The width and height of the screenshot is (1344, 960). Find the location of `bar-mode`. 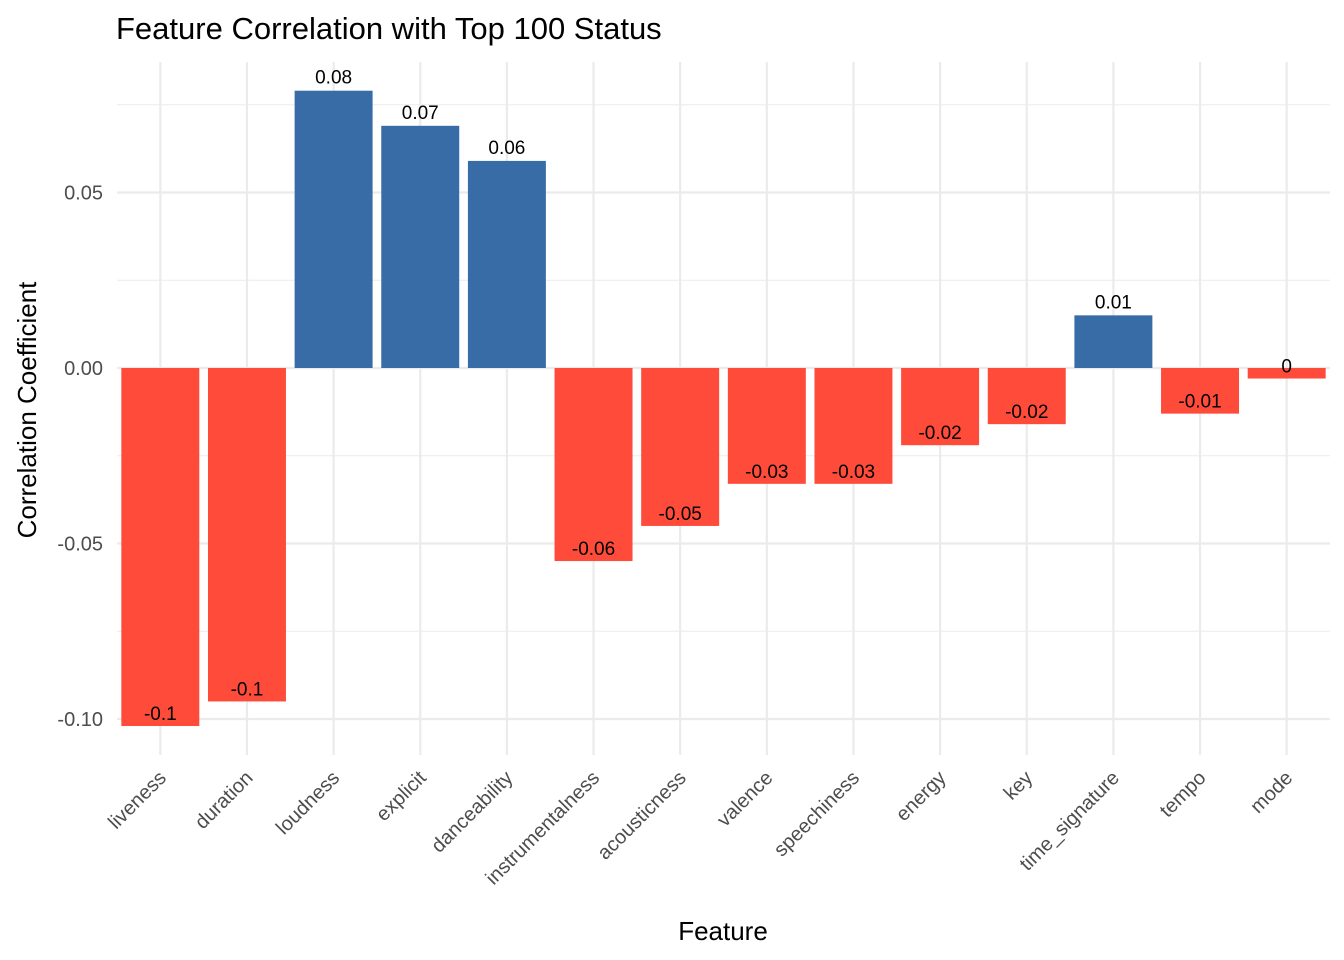

bar-mode is located at coordinates (1286, 373).